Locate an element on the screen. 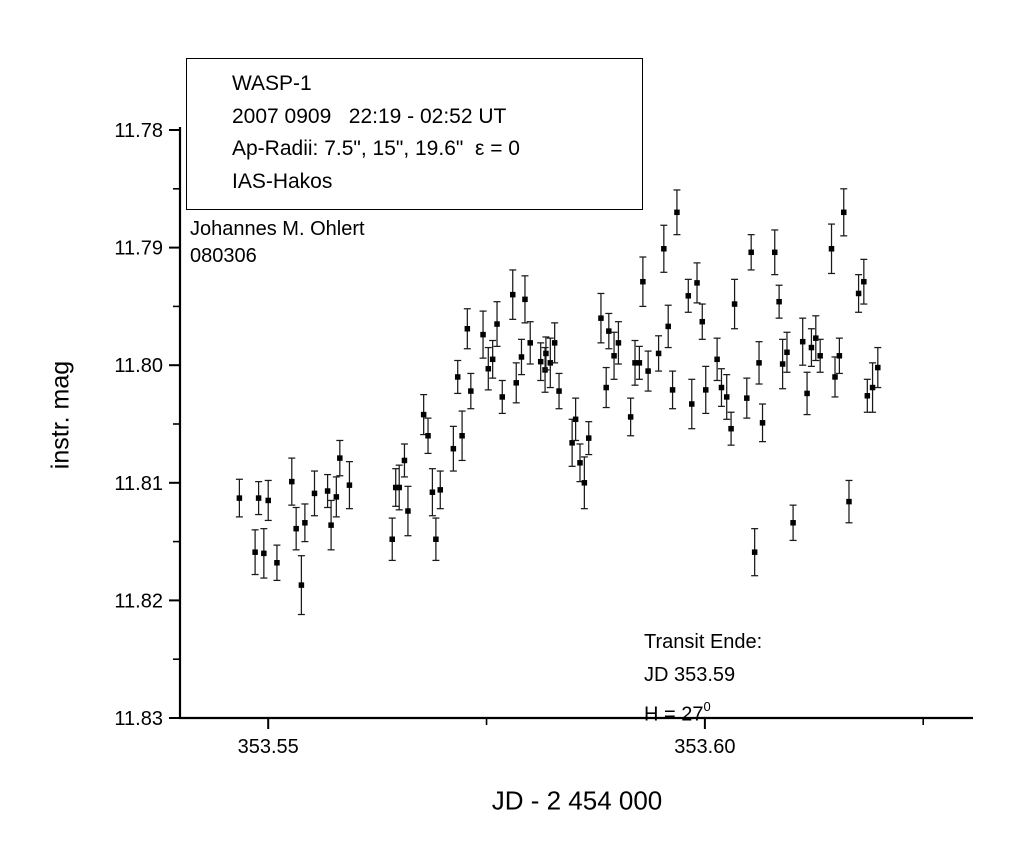 Image resolution: width=1030 pixels, height=867 pixels. target-name: WASP-1 is located at coordinates (272, 83).